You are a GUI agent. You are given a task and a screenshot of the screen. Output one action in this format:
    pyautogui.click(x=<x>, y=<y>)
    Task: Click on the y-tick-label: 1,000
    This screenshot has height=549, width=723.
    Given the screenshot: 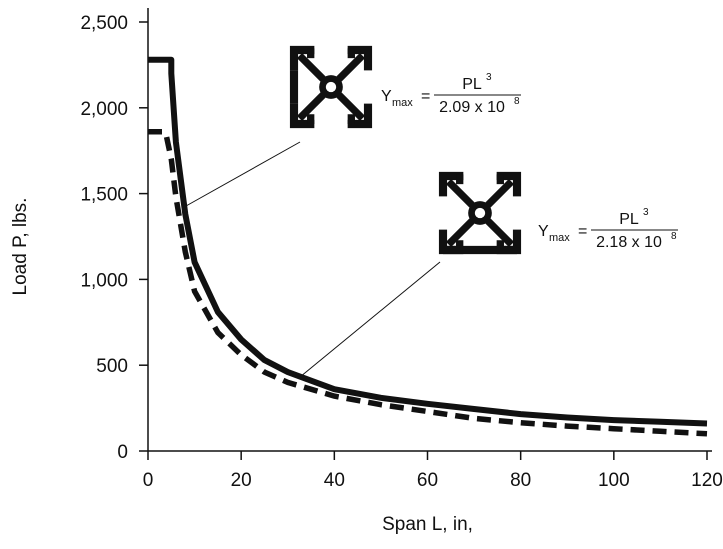 What is the action you would take?
    pyautogui.click(x=104, y=280)
    